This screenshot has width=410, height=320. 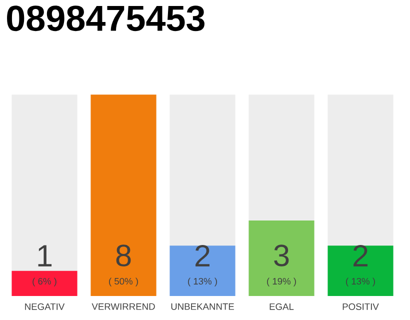 What do you see at coordinates (281, 255) in the screenshot?
I see `data-label: 3` at bounding box center [281, 255].